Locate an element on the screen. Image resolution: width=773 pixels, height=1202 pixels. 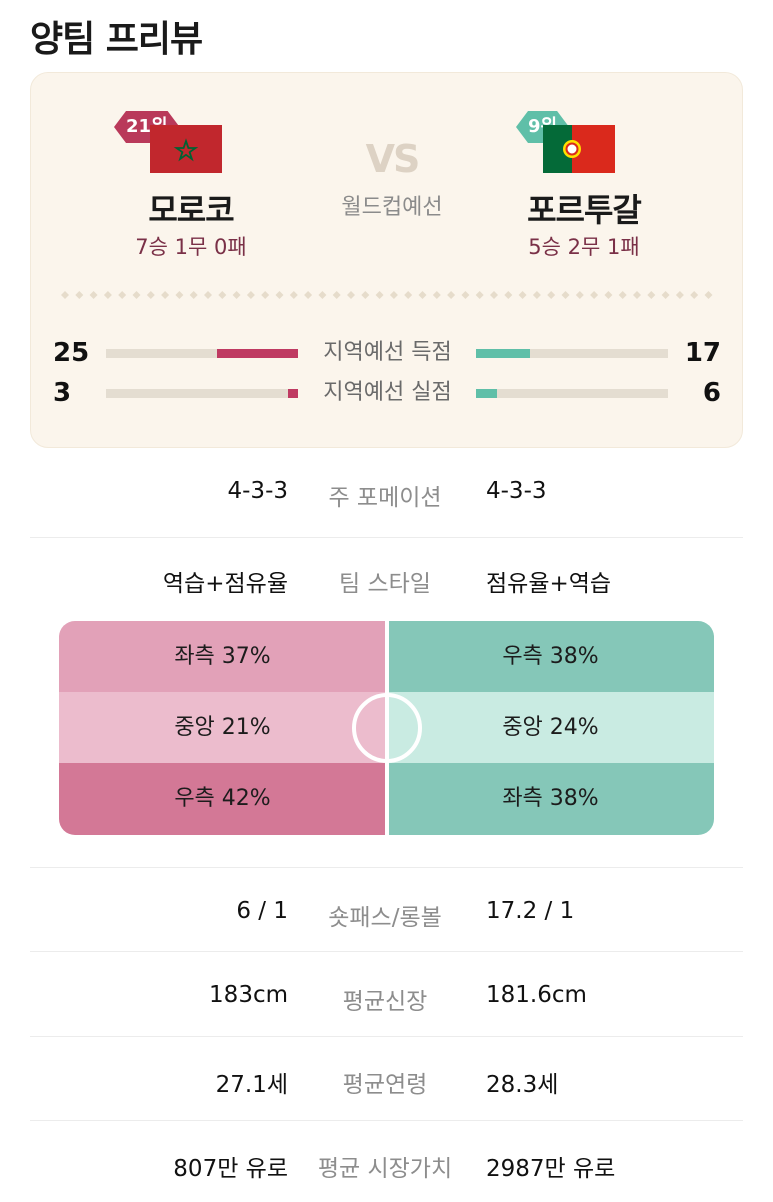
right-formation: 4-3-3 is located at coordinates (516, 491).